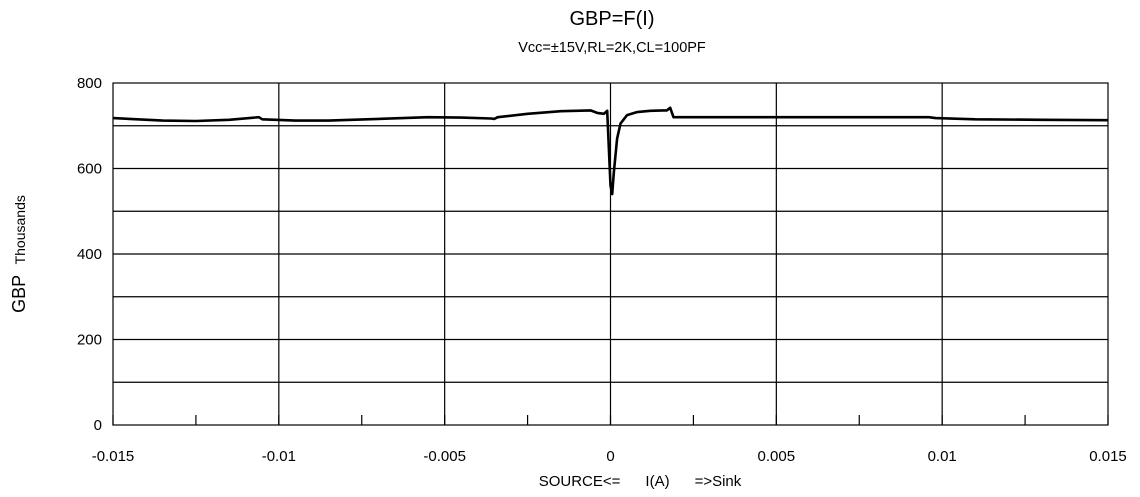  Describe the element at coordinates (612, 48) in the screenshot. I see `chart-subtitle: Vcc=±15V,RL=2K,CL=100PF` at that location.